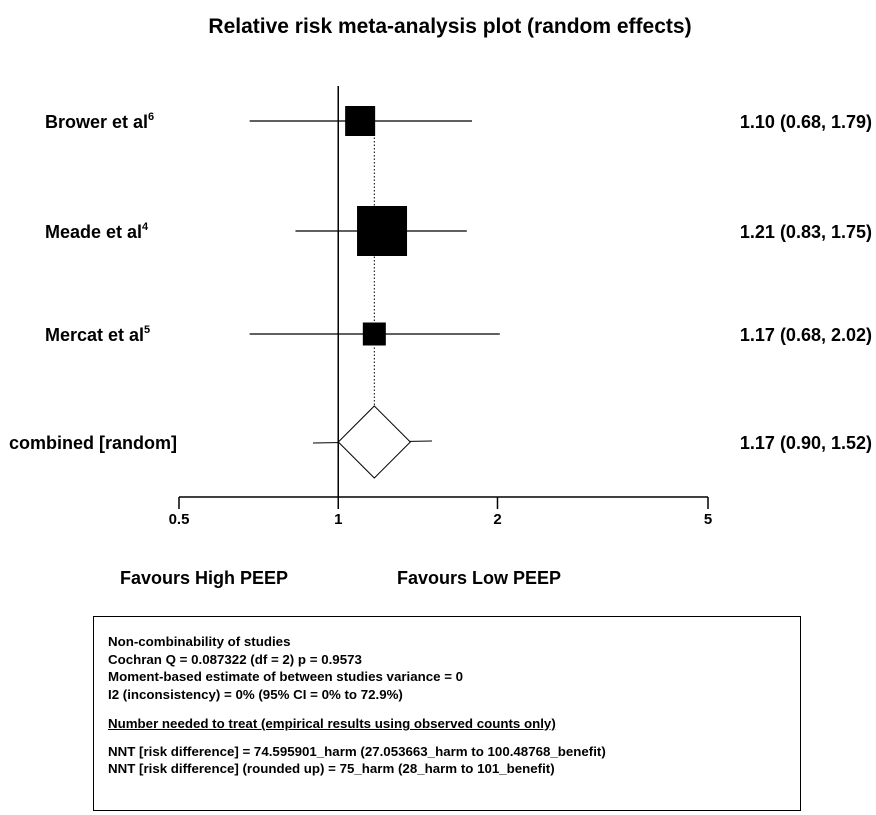 This screenshot has height=815, width=876. I want to click on study-reference-superscript: 4, so click(145, 227).